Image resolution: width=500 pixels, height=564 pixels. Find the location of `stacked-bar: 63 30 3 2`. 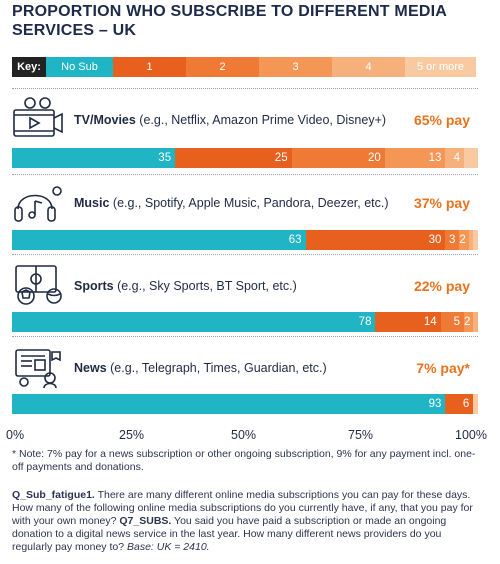

stacked-bar: 63 30 3 2 is located at coordinates (245, 240).